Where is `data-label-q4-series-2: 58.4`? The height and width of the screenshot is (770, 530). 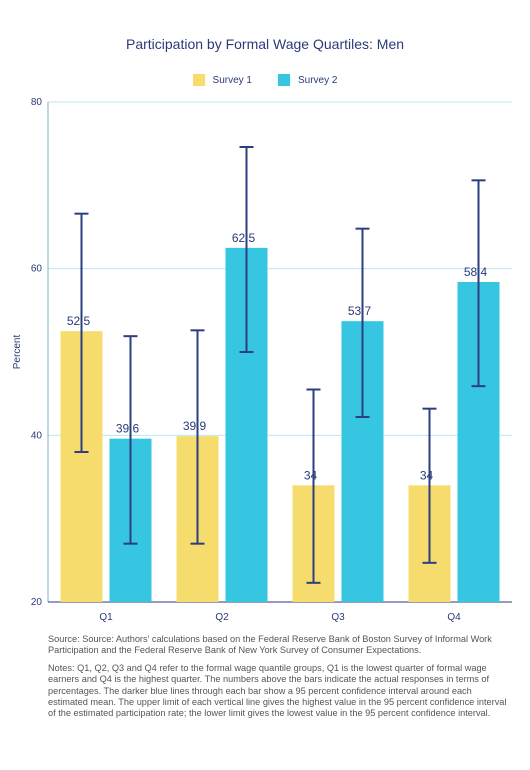
data-label-q4-series-2: 58.4 is located at coordinates (476, 272).